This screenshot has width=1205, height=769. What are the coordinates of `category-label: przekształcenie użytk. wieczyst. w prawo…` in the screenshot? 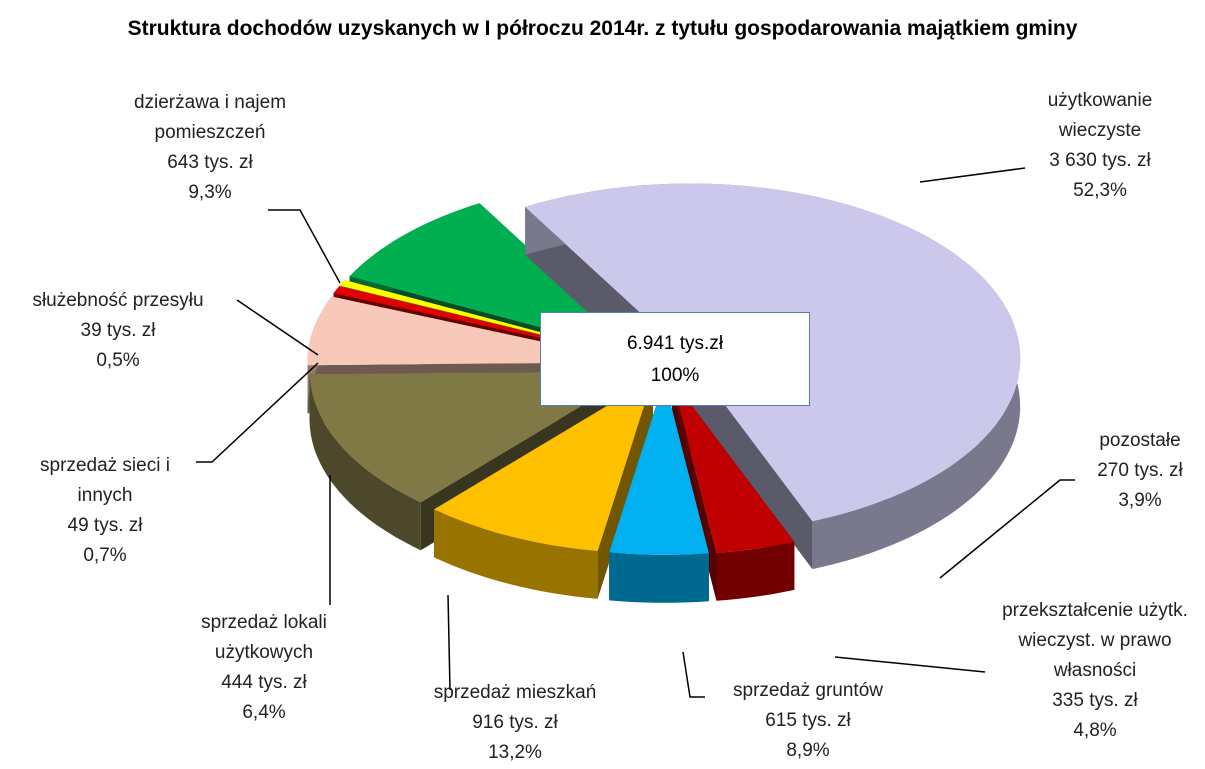 It's located at (1095, 640).